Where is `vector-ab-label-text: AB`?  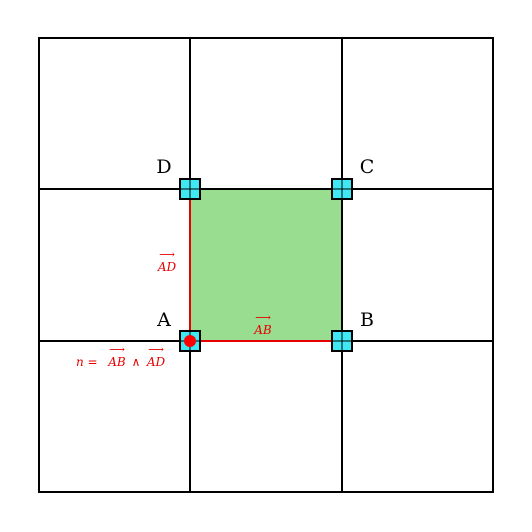 vector-ab-label-text: AB is located at coordinates (262, 330).